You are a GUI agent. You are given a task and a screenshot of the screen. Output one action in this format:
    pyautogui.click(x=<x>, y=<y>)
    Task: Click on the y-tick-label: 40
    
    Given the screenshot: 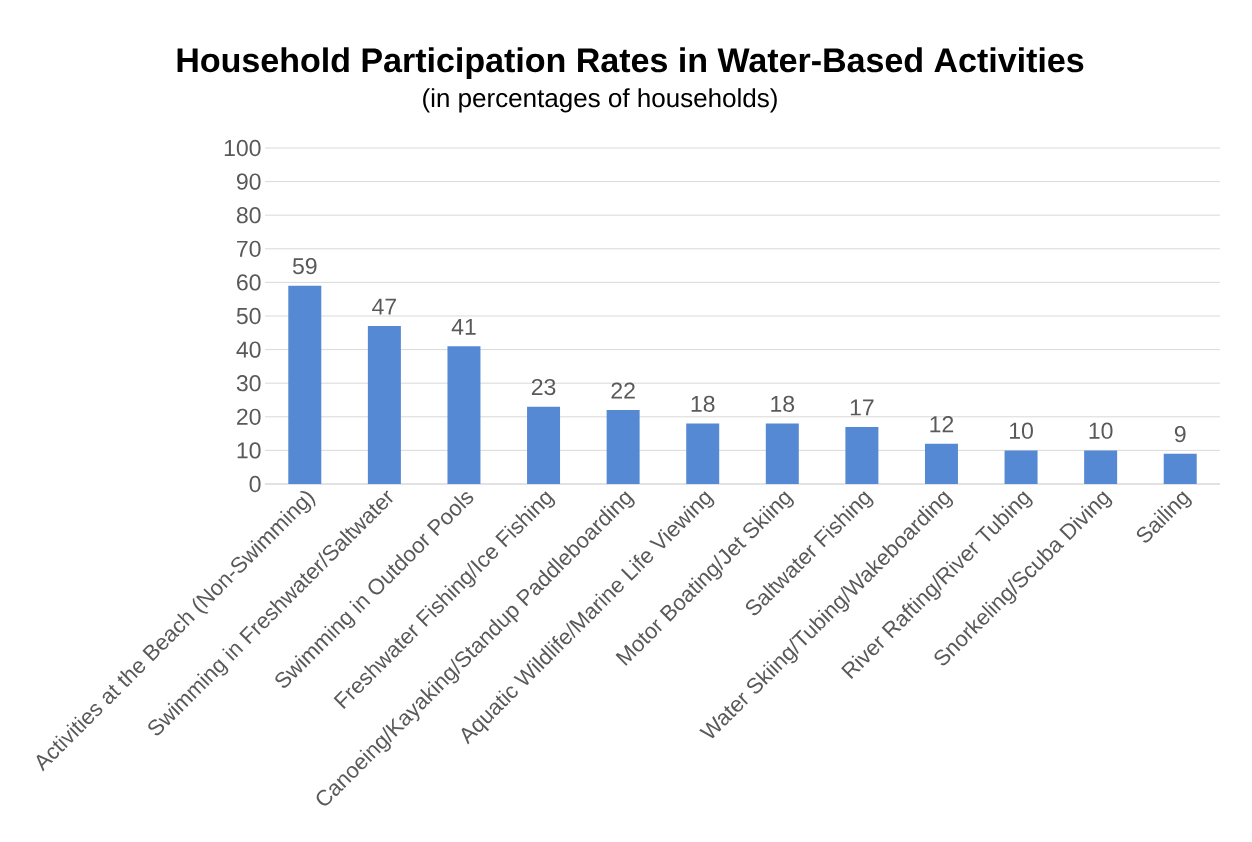 What is the action you would take?
    pyautogui.click(x=248, y=349)
    